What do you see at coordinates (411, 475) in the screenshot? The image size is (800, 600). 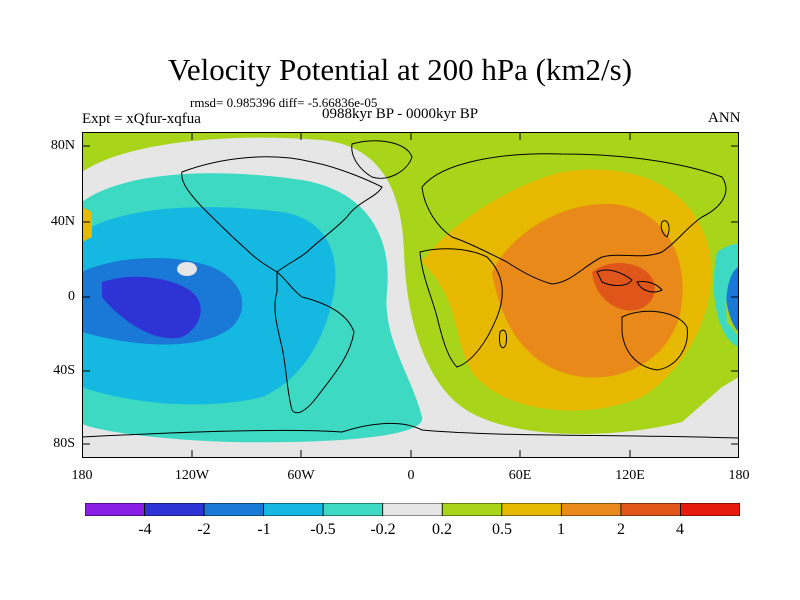 I see `lon-label-0: 0` at bounding box center [411, 475].